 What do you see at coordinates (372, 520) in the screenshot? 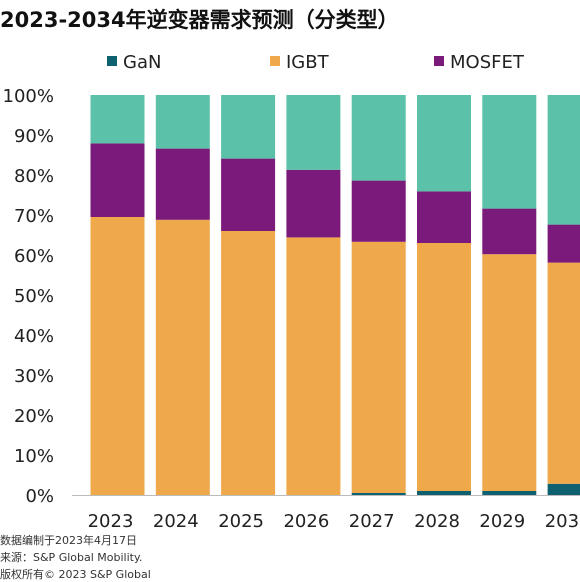
I see `x-tick-label: 2027` at bounding box center [372, 520].